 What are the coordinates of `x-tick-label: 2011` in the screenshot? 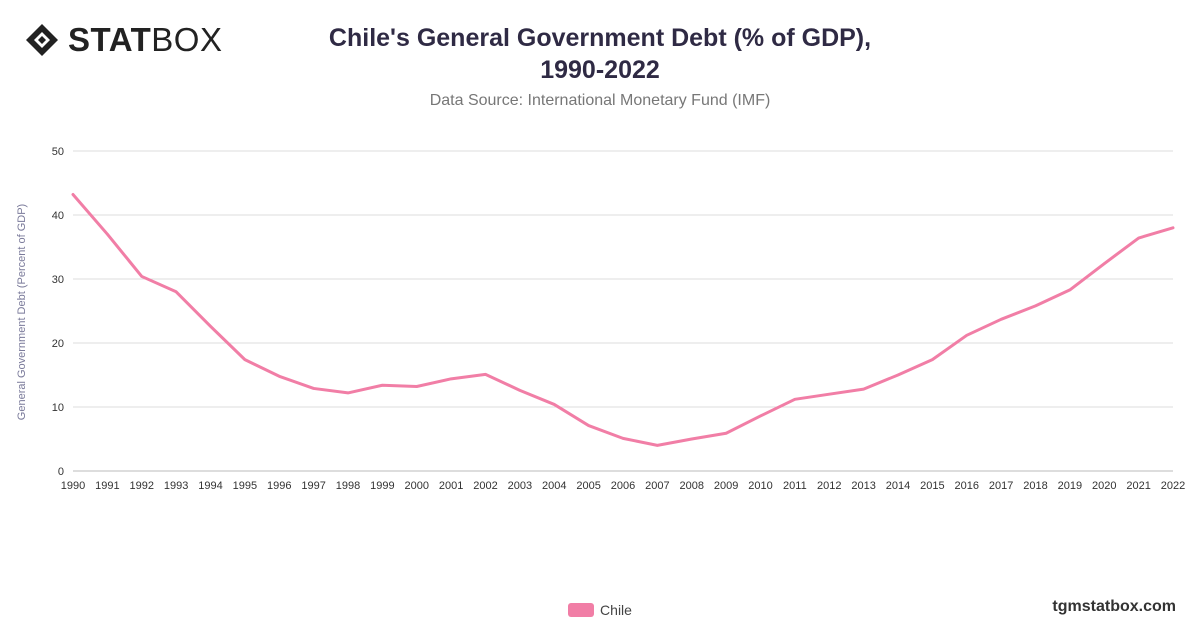 It's located at (795, 486).